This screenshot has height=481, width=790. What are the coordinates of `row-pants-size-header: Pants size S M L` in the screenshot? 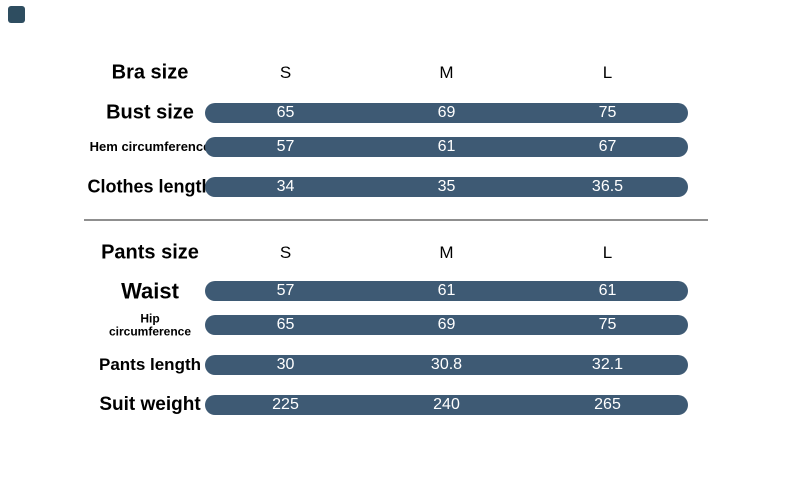 It's located at (395, 253).